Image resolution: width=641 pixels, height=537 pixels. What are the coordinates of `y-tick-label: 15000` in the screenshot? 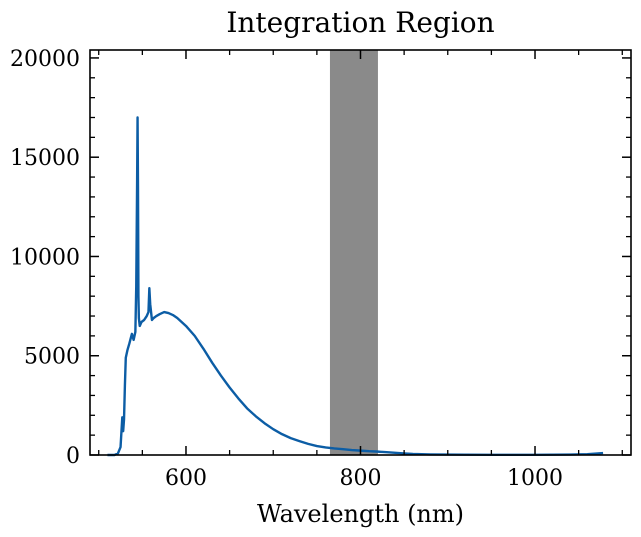 It's located at (45, 158).